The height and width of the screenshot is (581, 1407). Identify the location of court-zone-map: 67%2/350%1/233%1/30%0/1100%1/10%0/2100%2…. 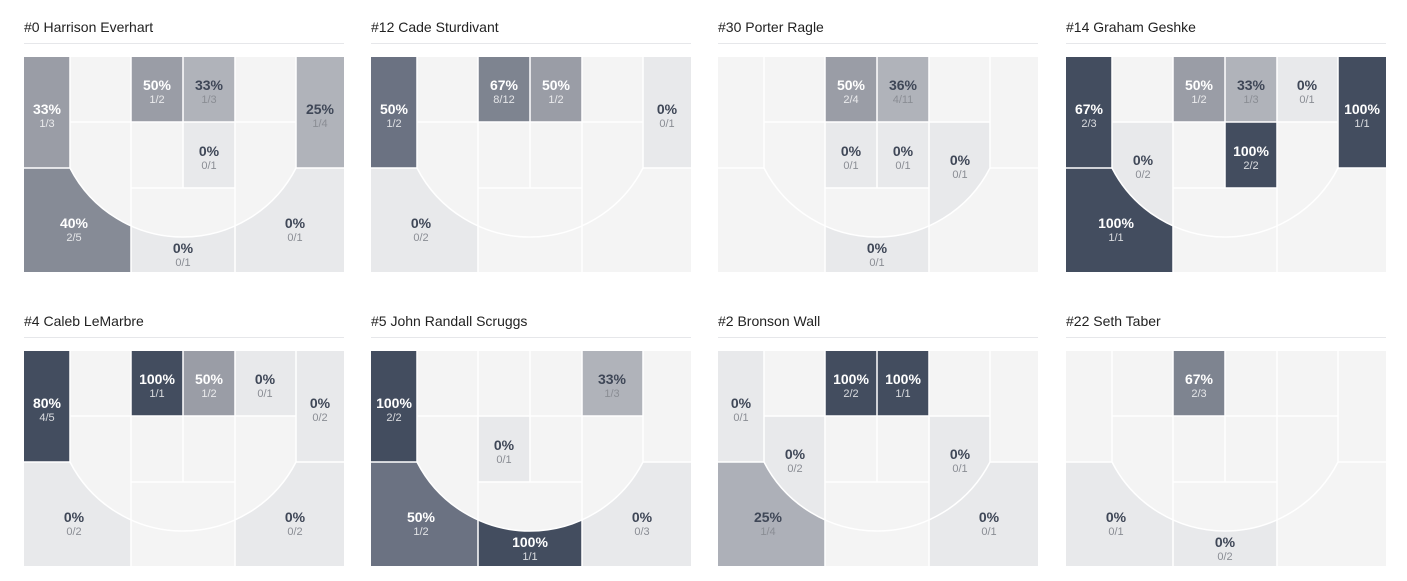
(1226, 164).